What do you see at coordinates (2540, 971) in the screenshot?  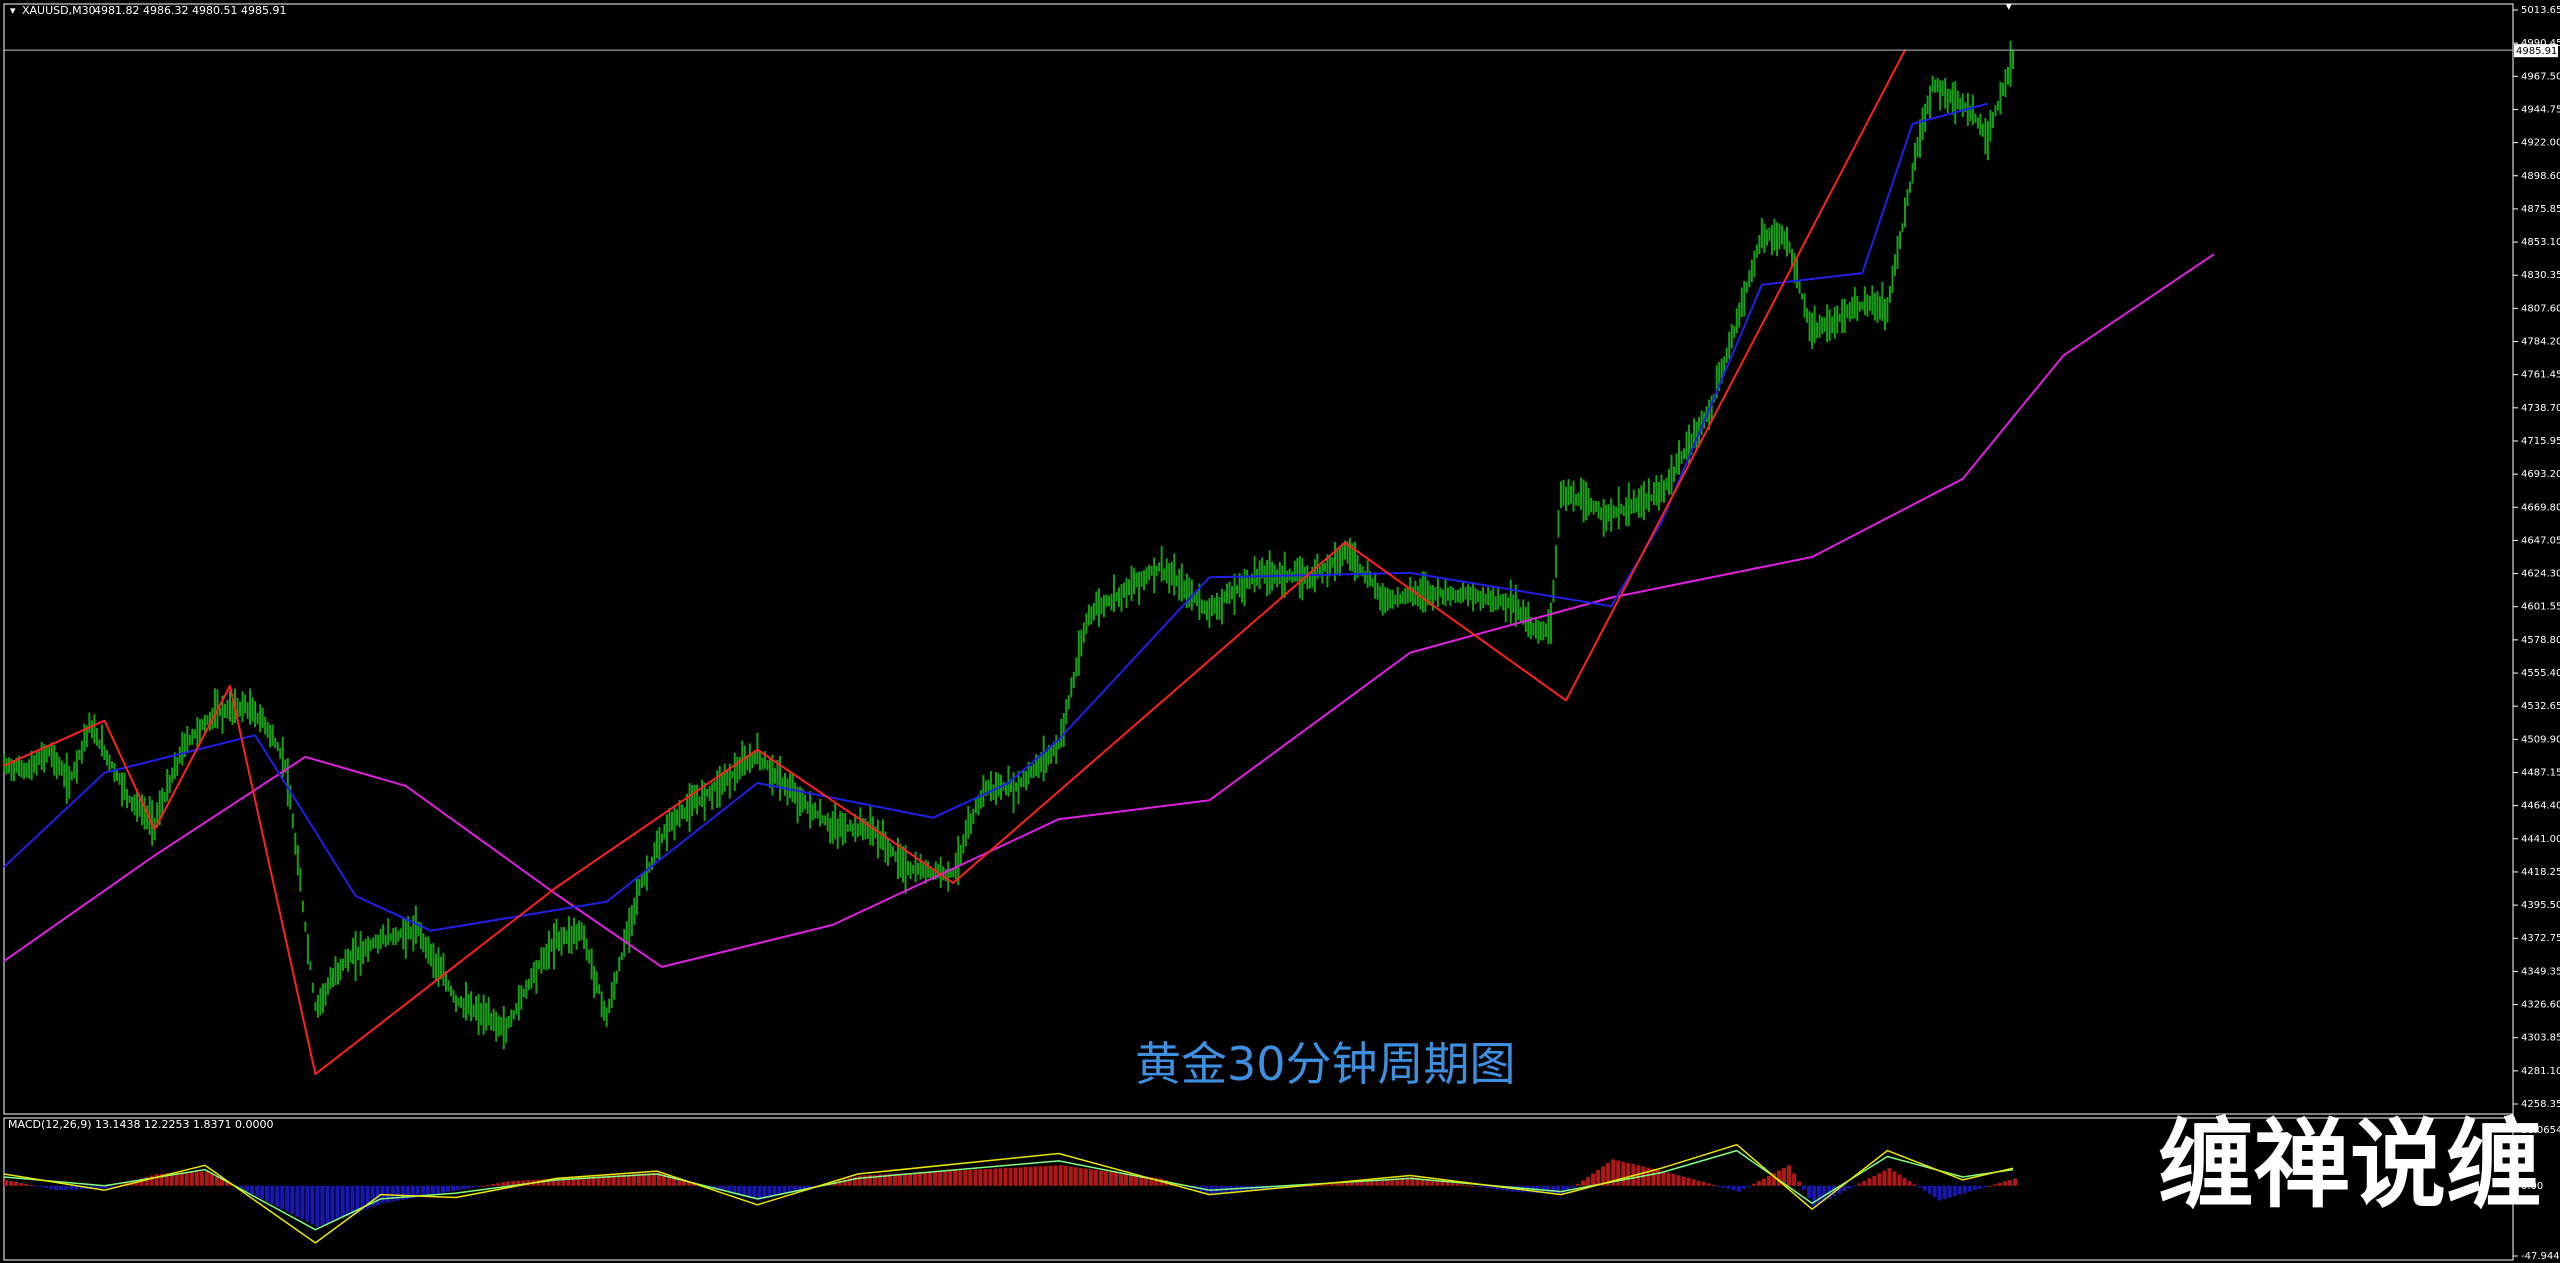 I see `price-tick-label: 4349.35` at bounding box center [2540, 971].